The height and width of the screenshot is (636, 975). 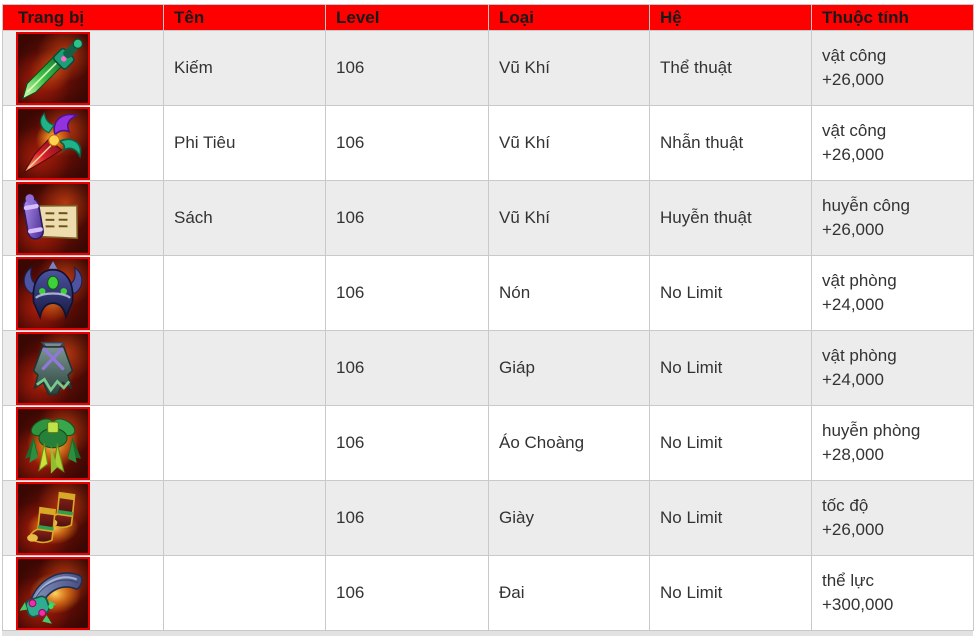 What do you see at coordinates (871, 430) in the screenshot?
I see `attribute-name: huyễn phòng` at bounding box center [871, 430].